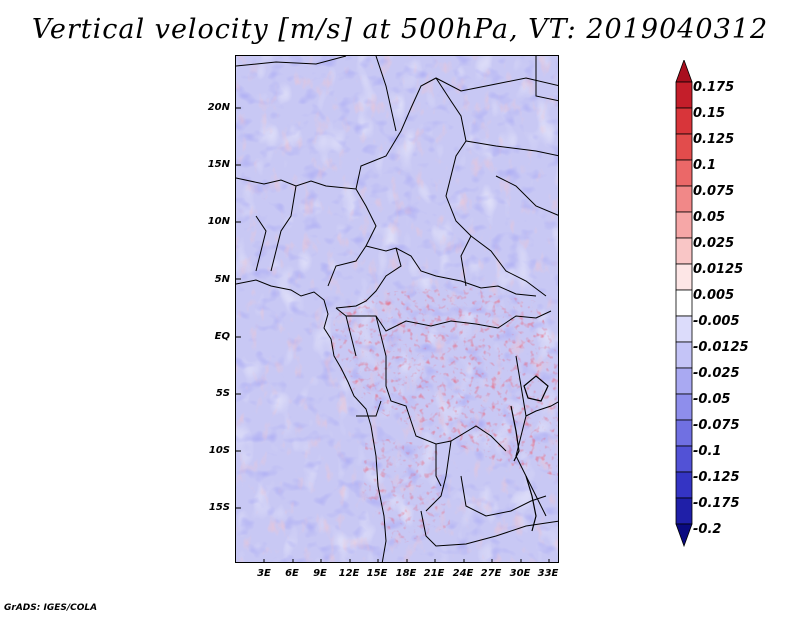 Image resolution: width=800 pixels, height=618 pixels. Describe the element at coordinates (219, 450) in the screenshot. I see `lat-label: 10S` at that location.